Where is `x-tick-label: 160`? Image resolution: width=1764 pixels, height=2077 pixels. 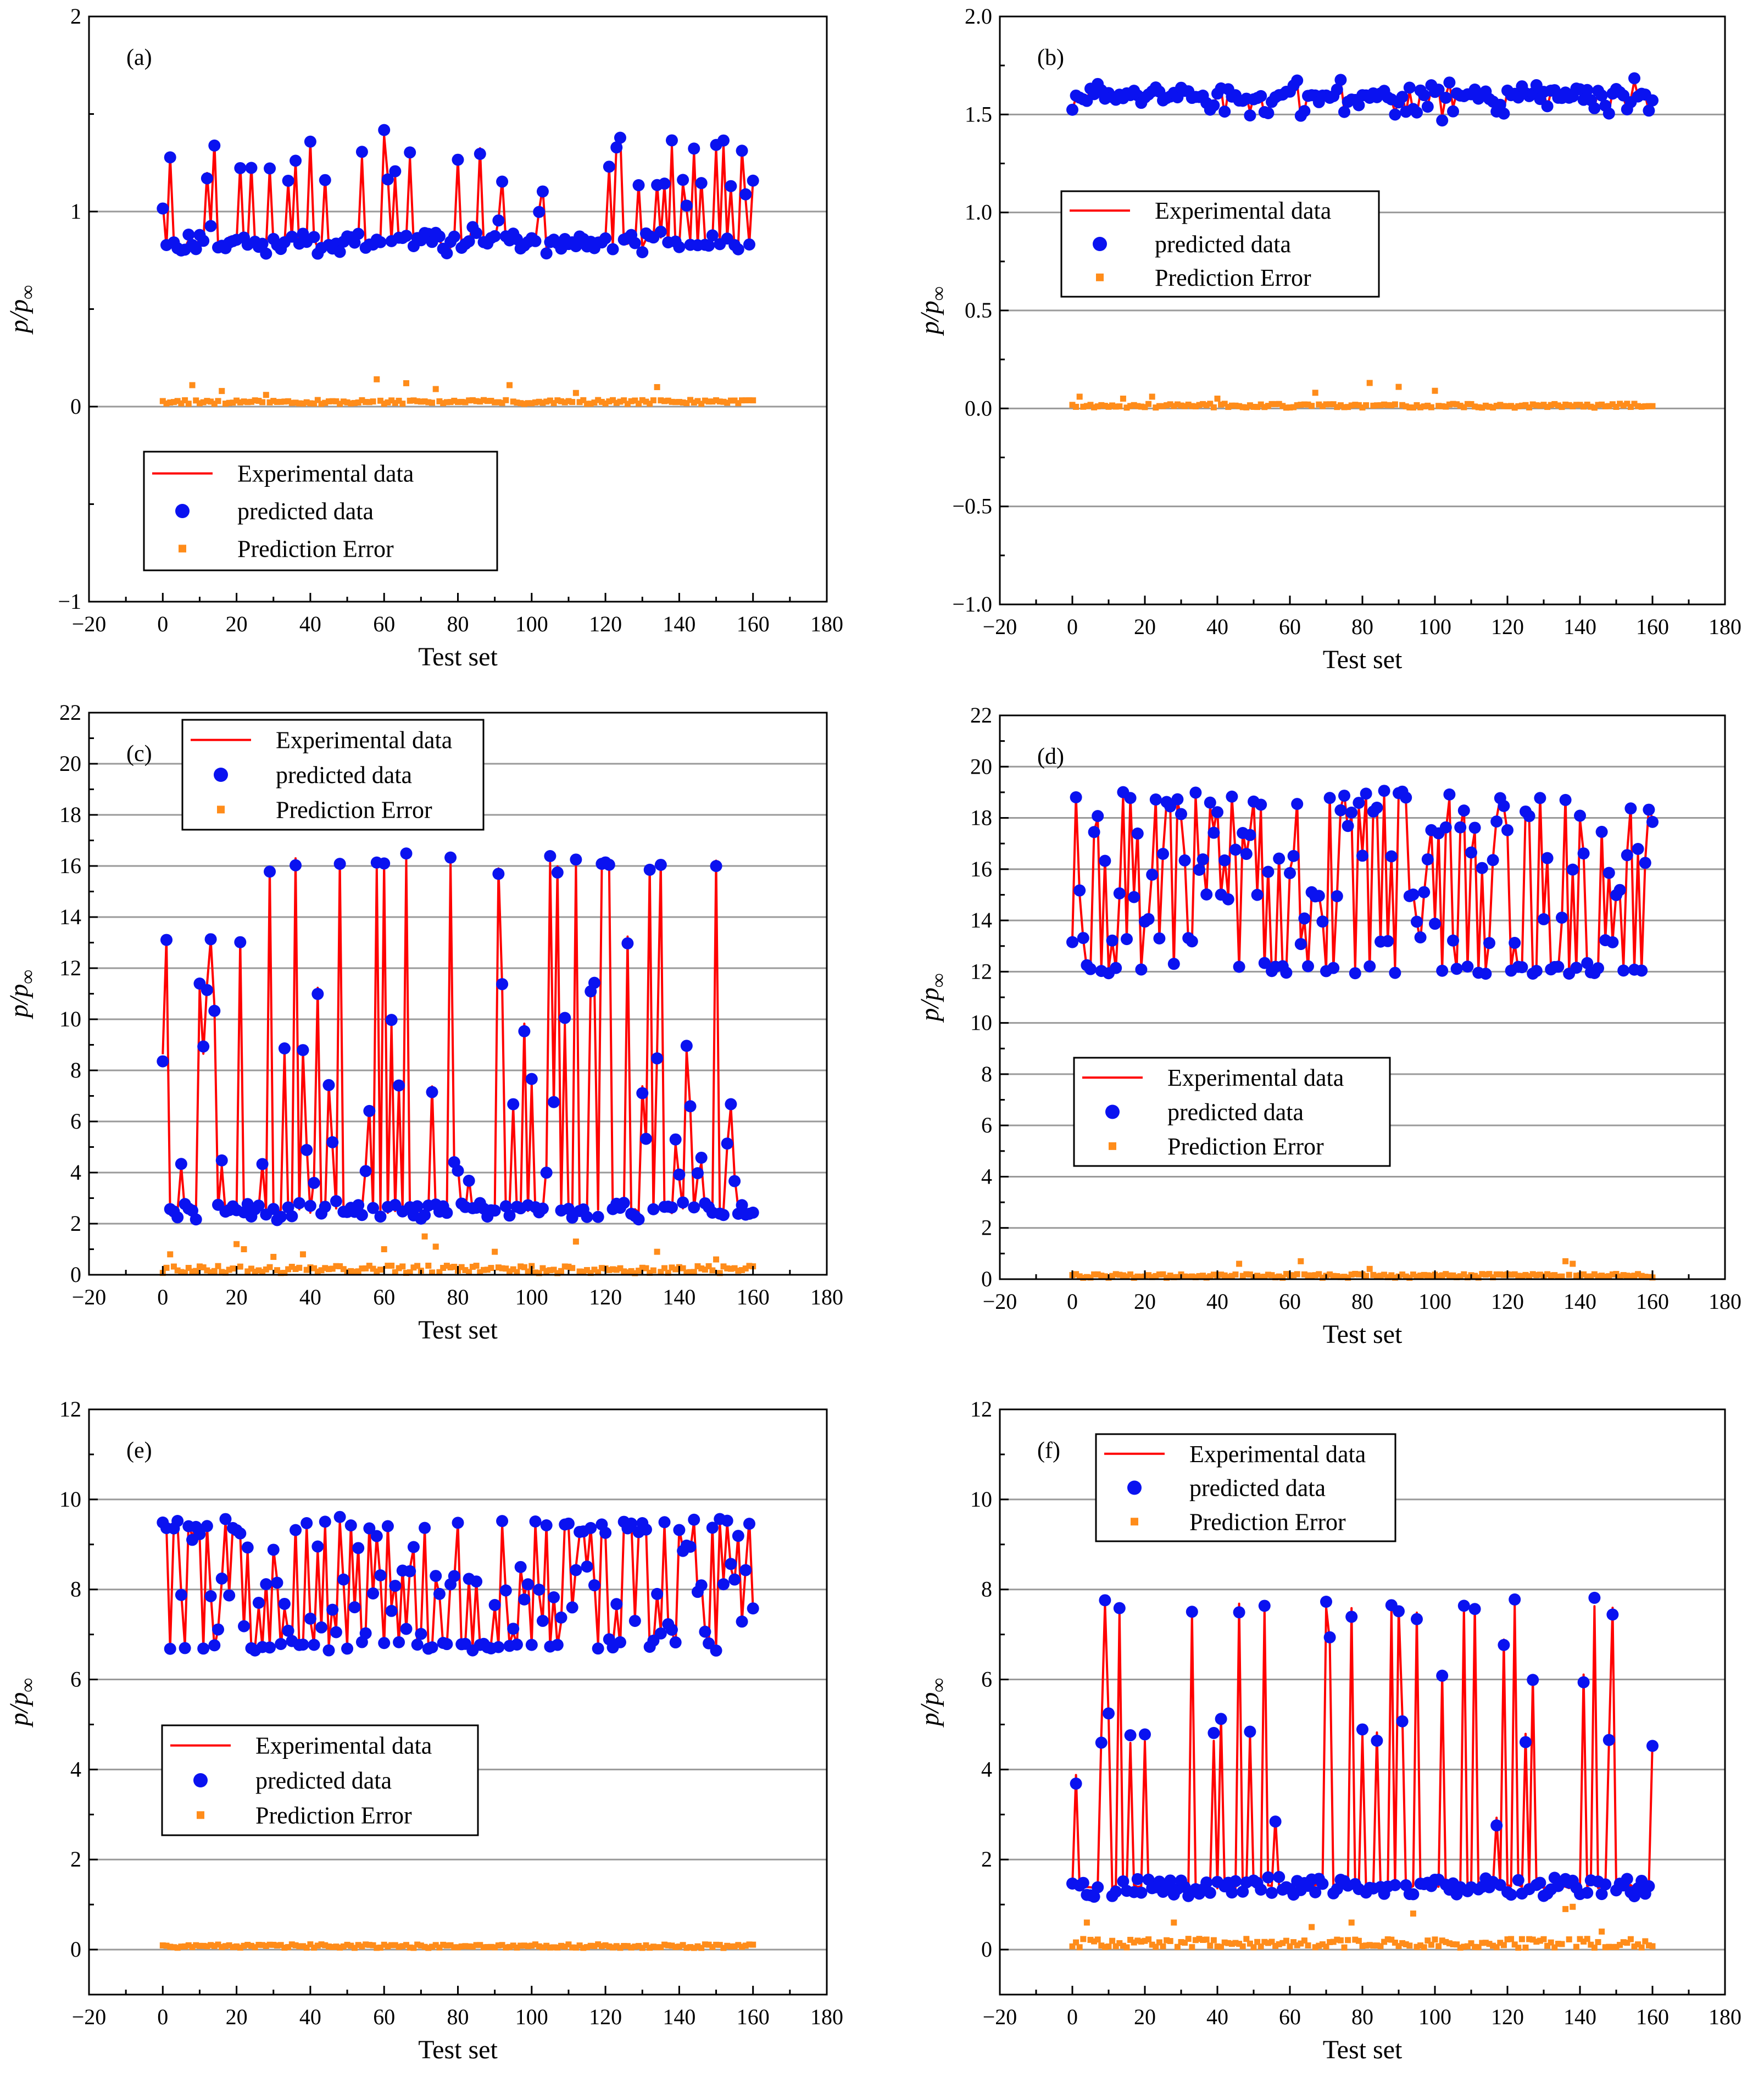 x-tick-label: 160 is located at coordinates (1652, 1301).